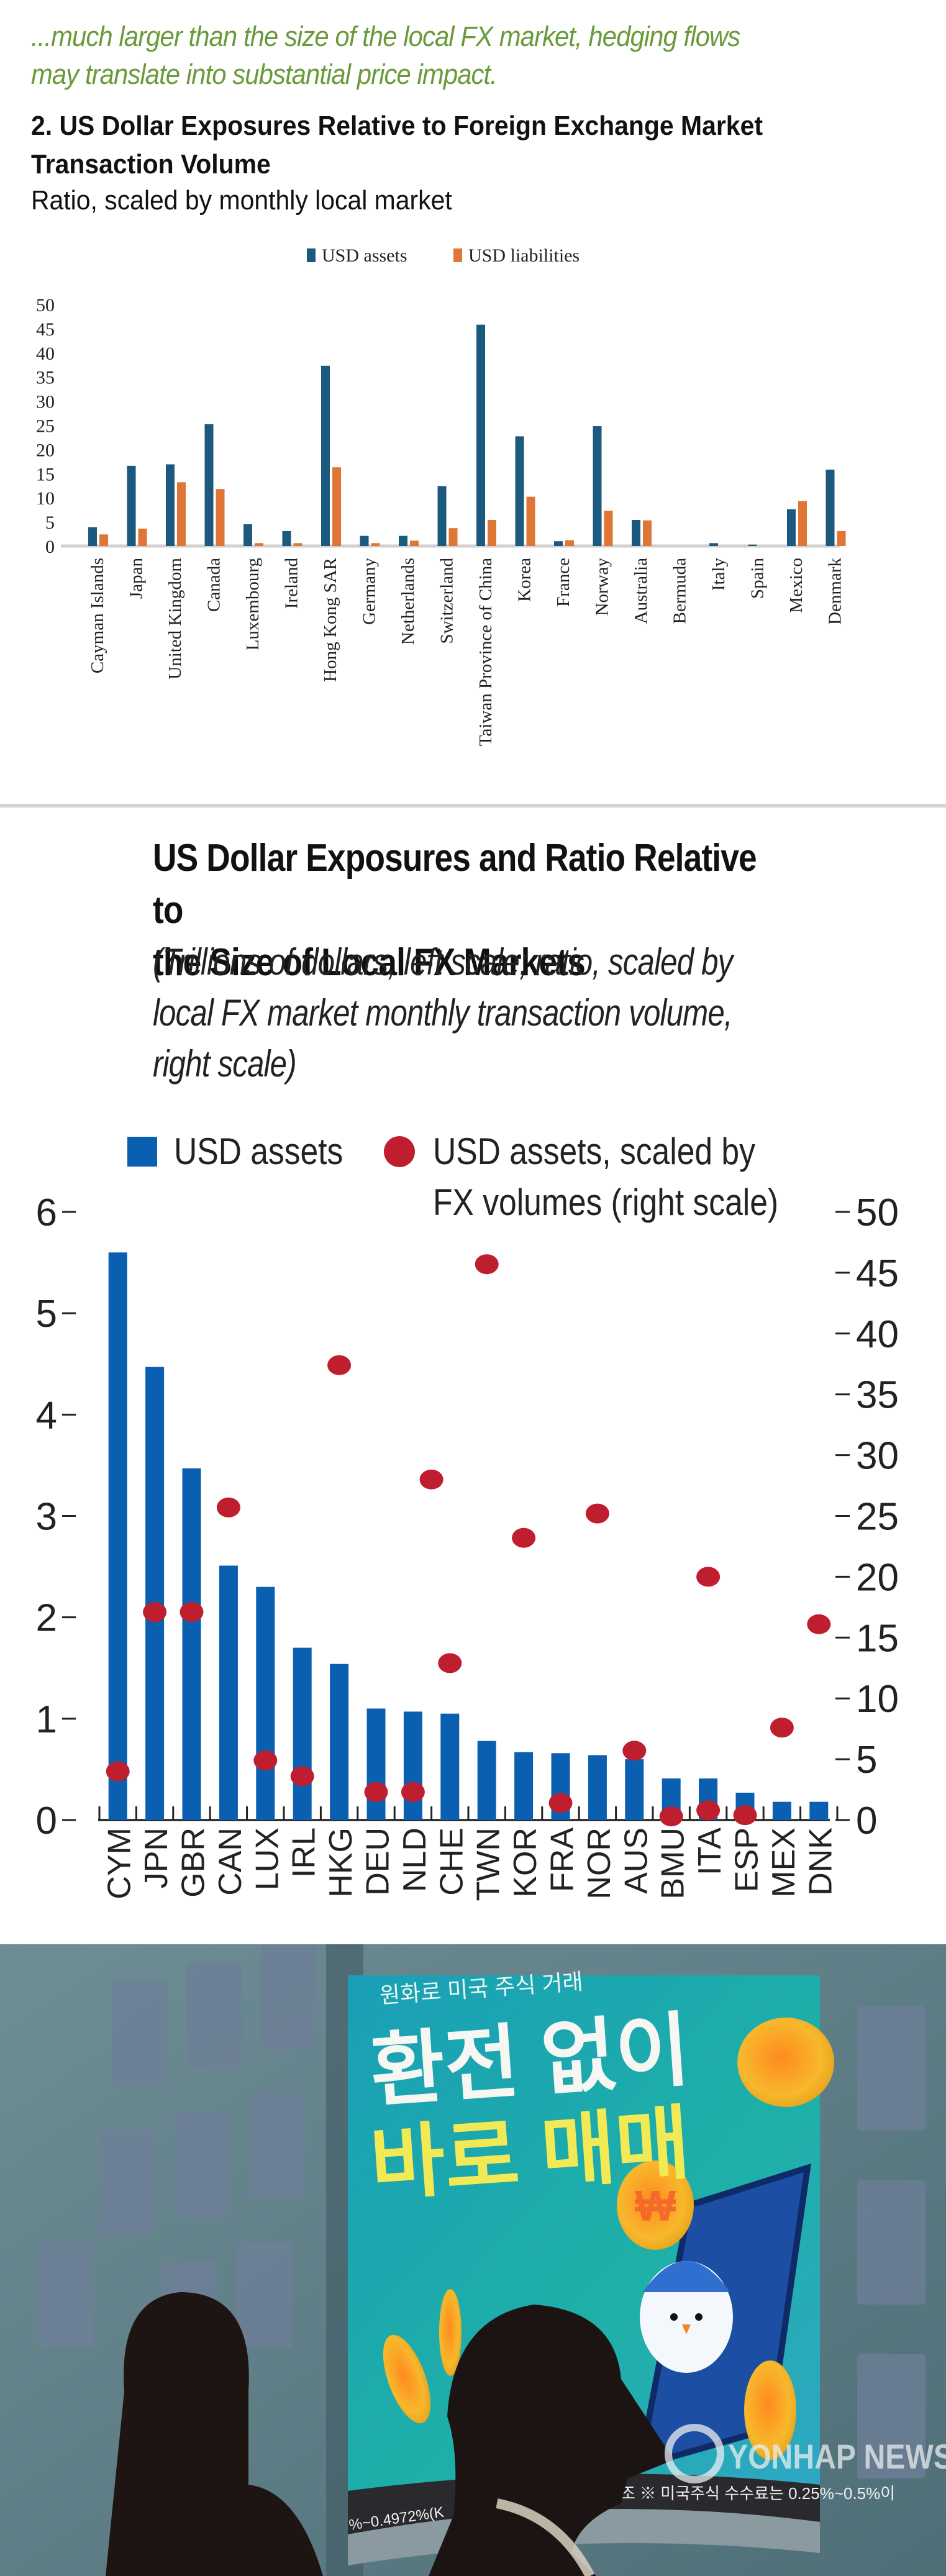 This screenshot has height=2576, width=946. Describe the element at coordinates (602, 587) in the screenshot. I see `x-tick-label: Norway` at that location.